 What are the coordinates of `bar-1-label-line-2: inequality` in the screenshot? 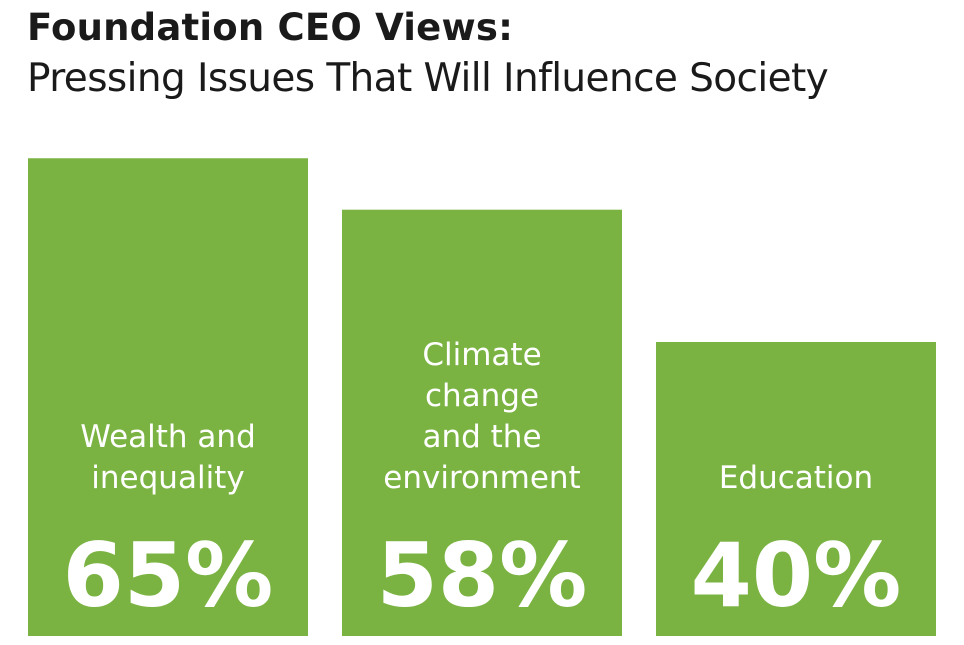 It's located at (167, 478).